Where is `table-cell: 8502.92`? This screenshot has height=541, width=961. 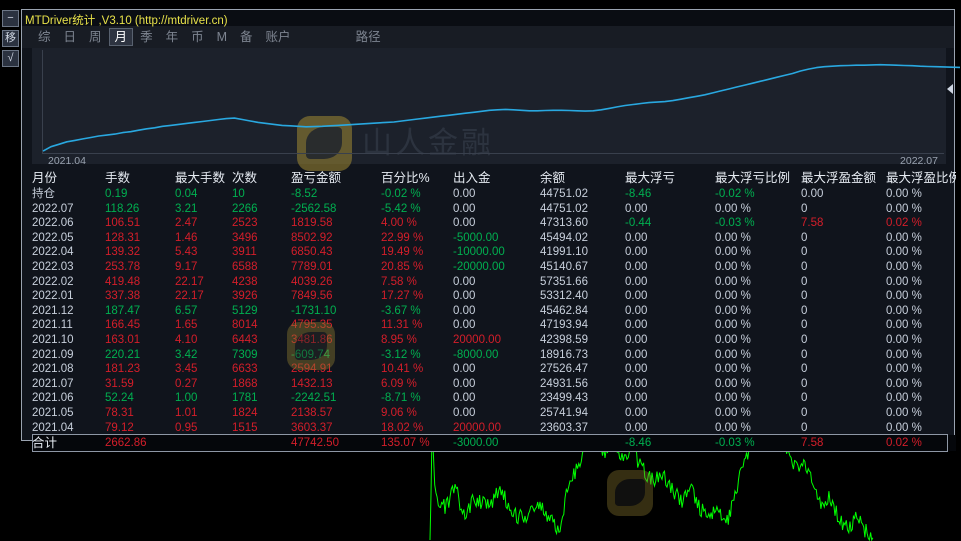
table-cell: 8502.92 is located at coordinates (312, 237).